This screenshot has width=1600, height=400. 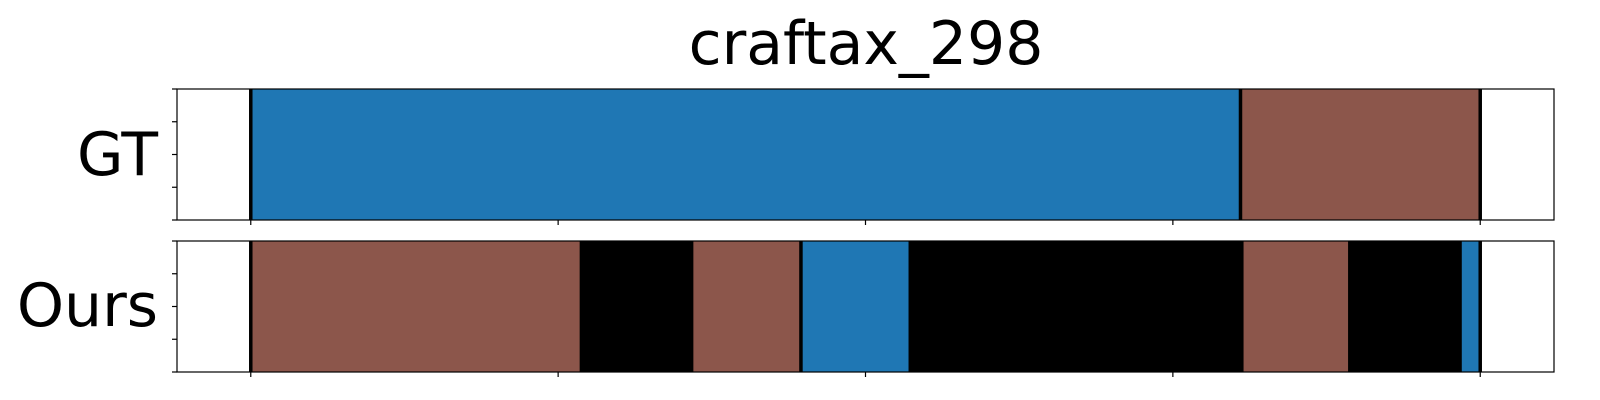 What do you see at coordinates (865, 374) in the screenshot?
I see `row-ours-xticks` at bounding box center [865, 374].